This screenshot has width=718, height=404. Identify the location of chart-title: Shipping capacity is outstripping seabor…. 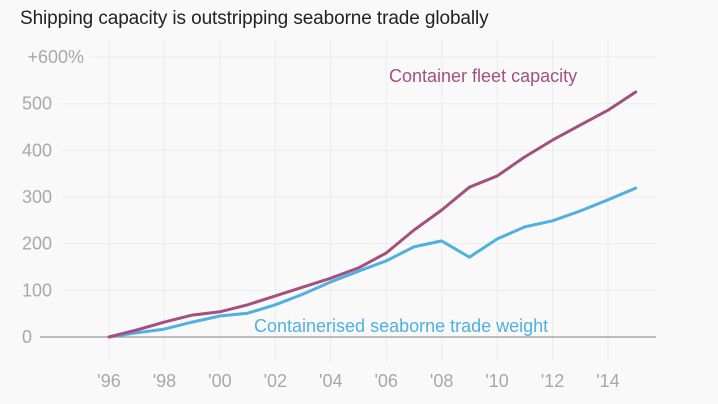
(254, 18).